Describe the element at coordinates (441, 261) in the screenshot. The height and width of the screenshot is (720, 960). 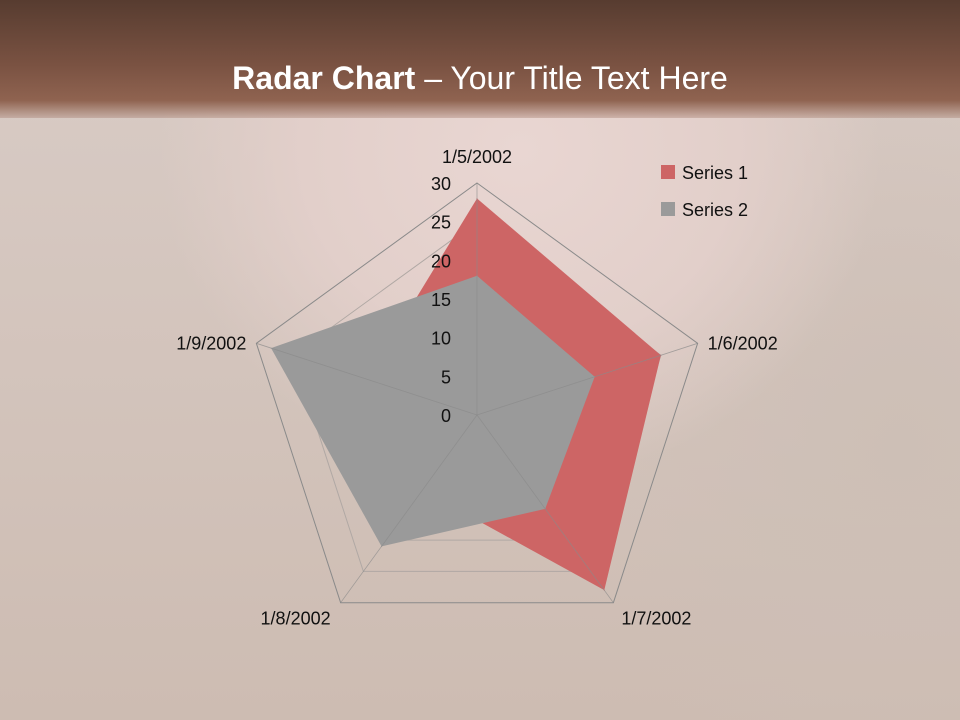
I see `r-tick-label: 20` at that location.